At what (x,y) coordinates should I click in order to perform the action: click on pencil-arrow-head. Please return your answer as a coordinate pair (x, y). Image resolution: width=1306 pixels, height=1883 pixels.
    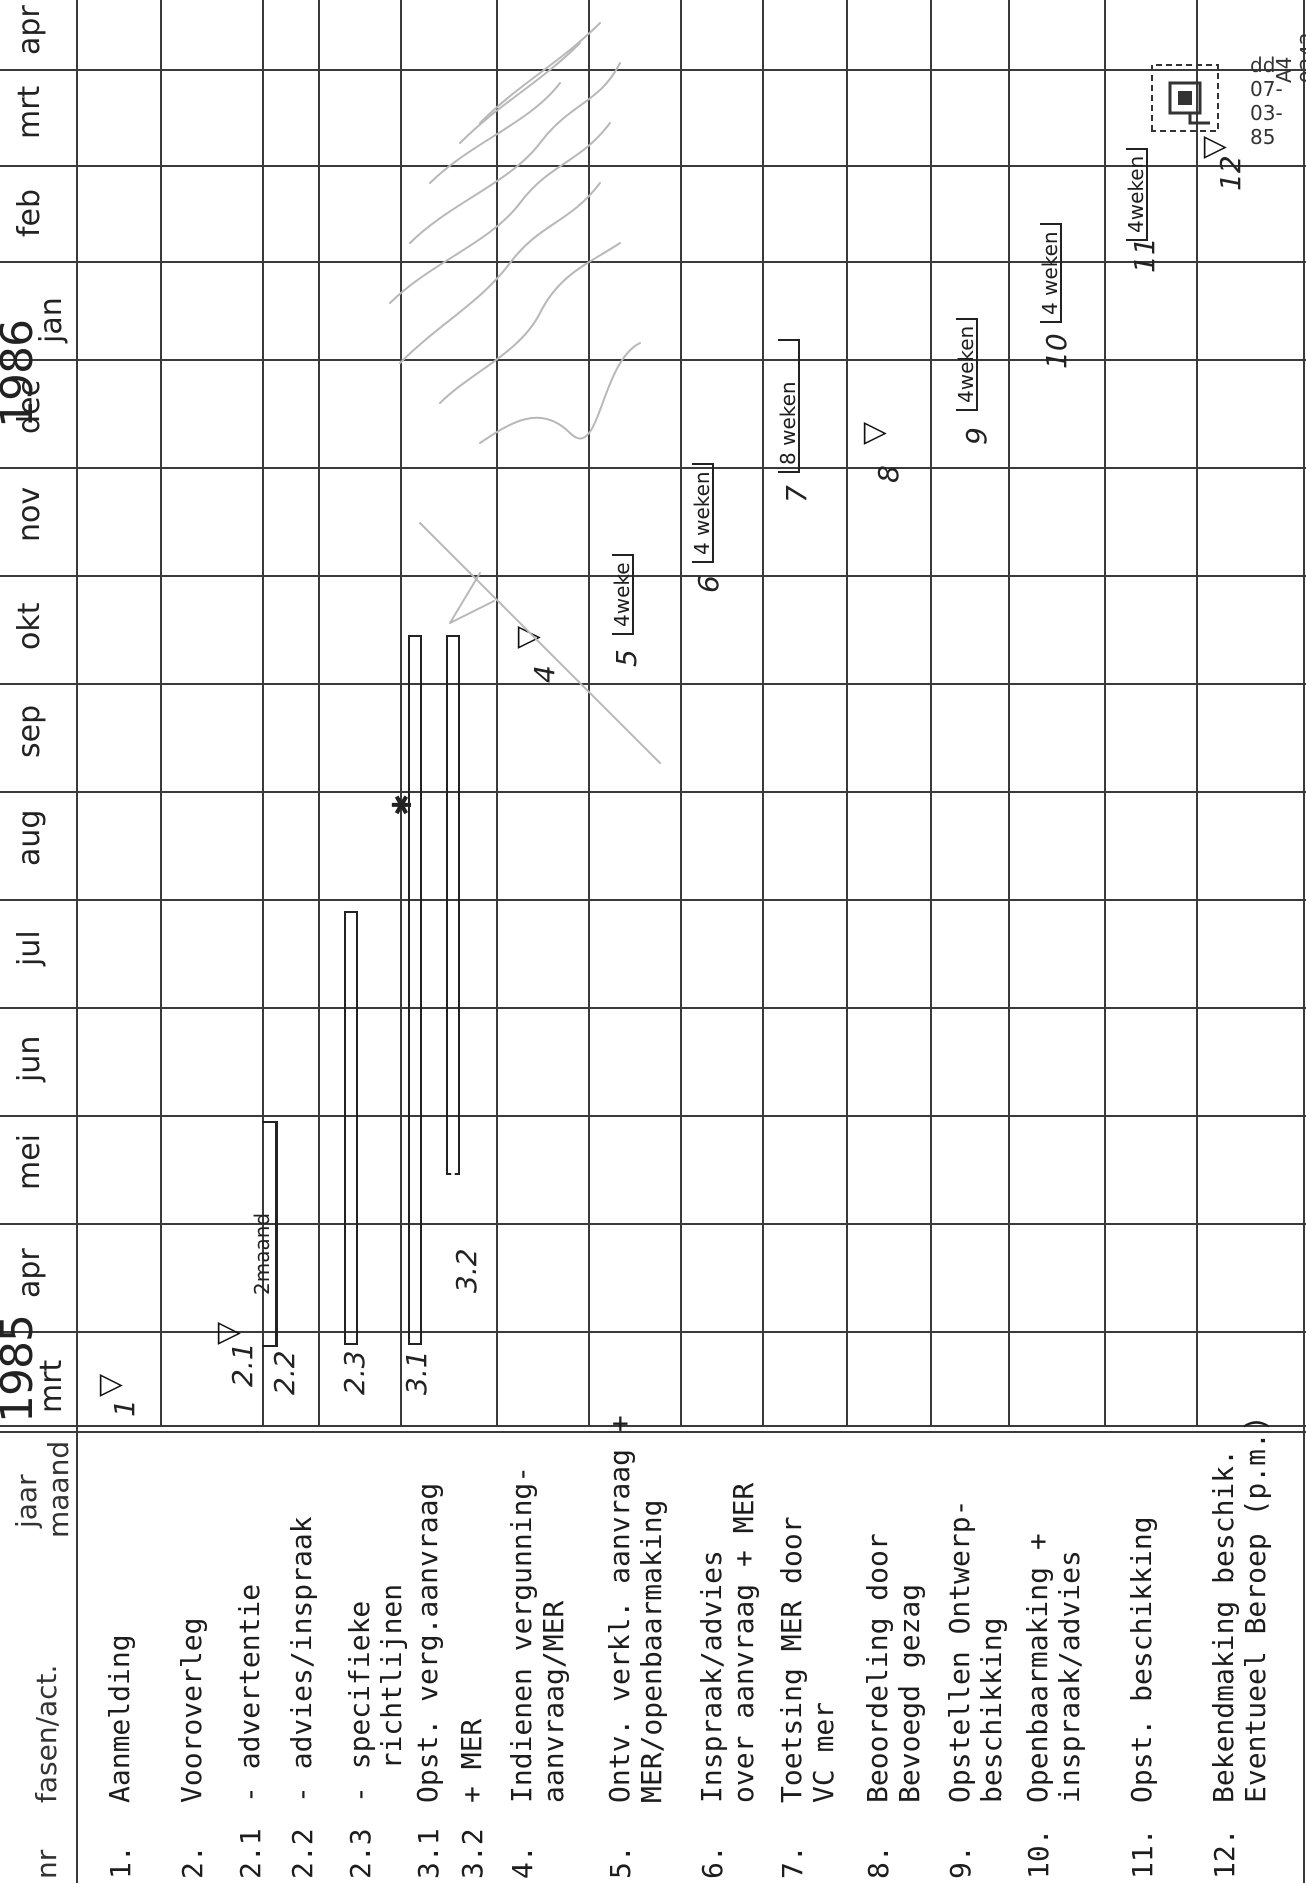
    Looking at the image, I should click on (472, 598).